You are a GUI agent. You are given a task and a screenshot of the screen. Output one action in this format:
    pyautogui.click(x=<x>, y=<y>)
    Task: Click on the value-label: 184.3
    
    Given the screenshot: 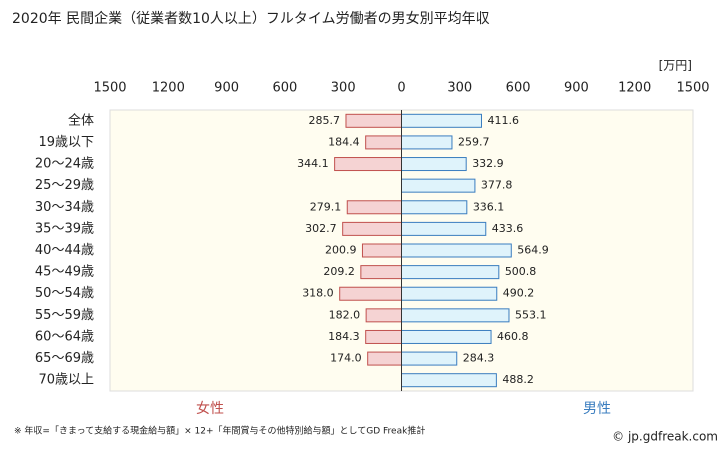 What is the action you would take?
    pyautogui.click(x=344, y=336)
    